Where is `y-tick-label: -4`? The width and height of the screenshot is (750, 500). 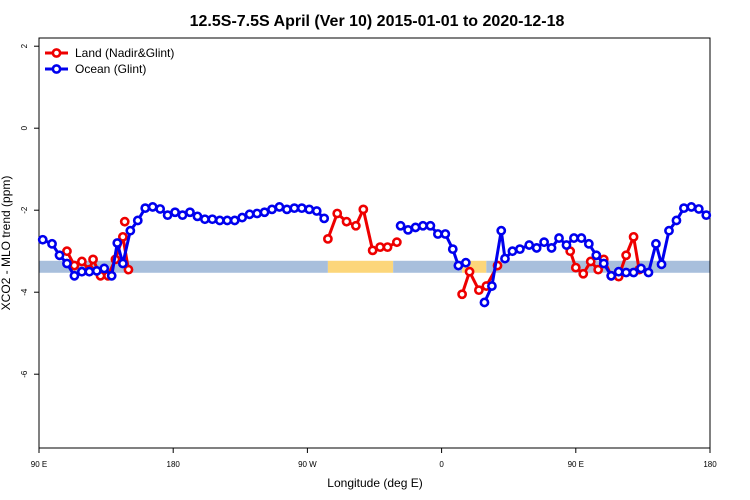
y-tick-label: -4 is located at coordinates (24, 292).